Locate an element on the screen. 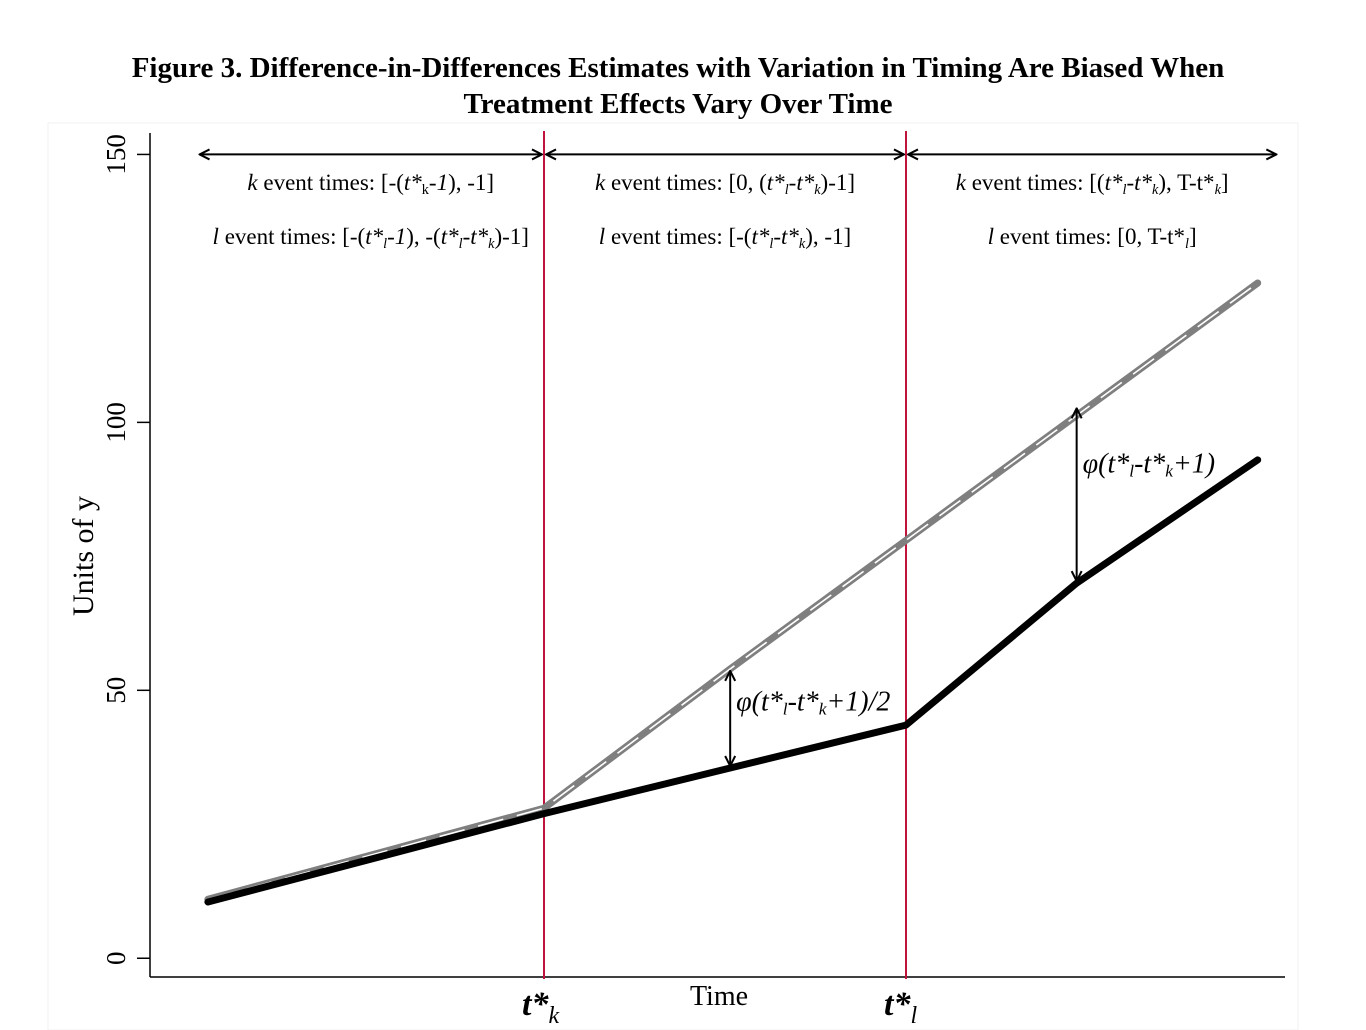  y-tick-label-50: 50 is located at coordinates (116, 690).